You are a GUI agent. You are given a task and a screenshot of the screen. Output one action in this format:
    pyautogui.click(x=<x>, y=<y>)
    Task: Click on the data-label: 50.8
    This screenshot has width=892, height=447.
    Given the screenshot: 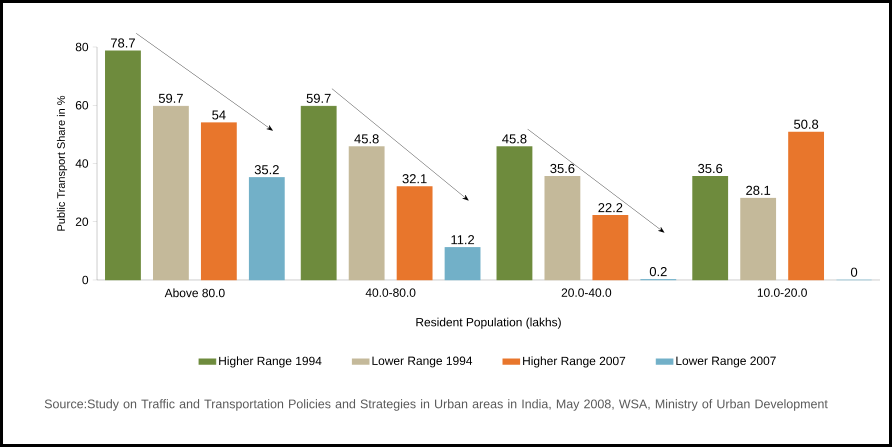 What is the action you would take?
    pyautogui.click(x=806, y=124)
    